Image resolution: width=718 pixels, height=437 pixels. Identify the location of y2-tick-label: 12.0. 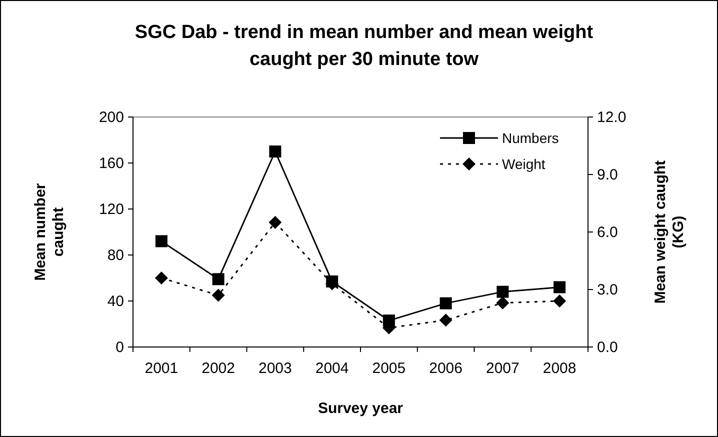
(611, 117).